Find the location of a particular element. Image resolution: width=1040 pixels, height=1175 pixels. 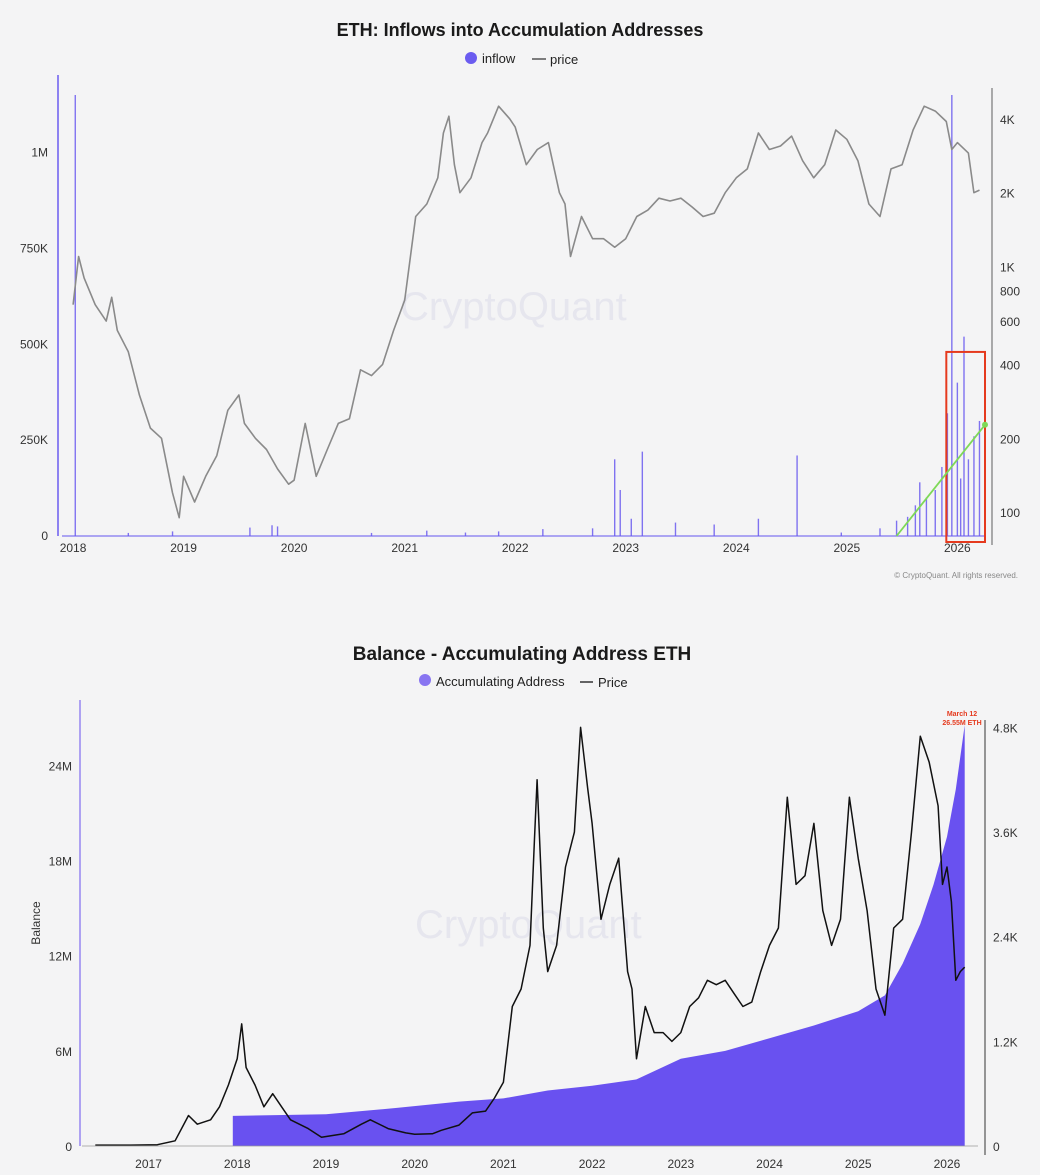

y-right-tick-label: 1.2K is located at coordinates (1005, 1042).